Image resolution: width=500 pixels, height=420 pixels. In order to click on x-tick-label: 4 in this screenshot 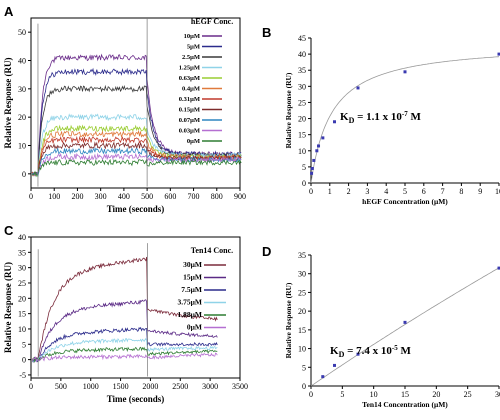, I will do `click(386, 191)`.